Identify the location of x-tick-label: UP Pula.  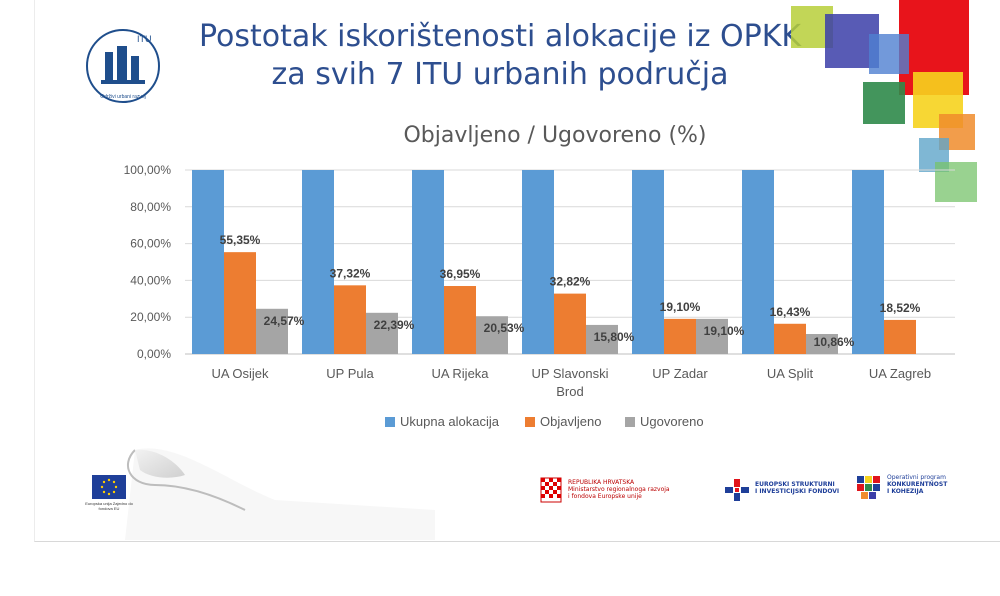
(350, 373).